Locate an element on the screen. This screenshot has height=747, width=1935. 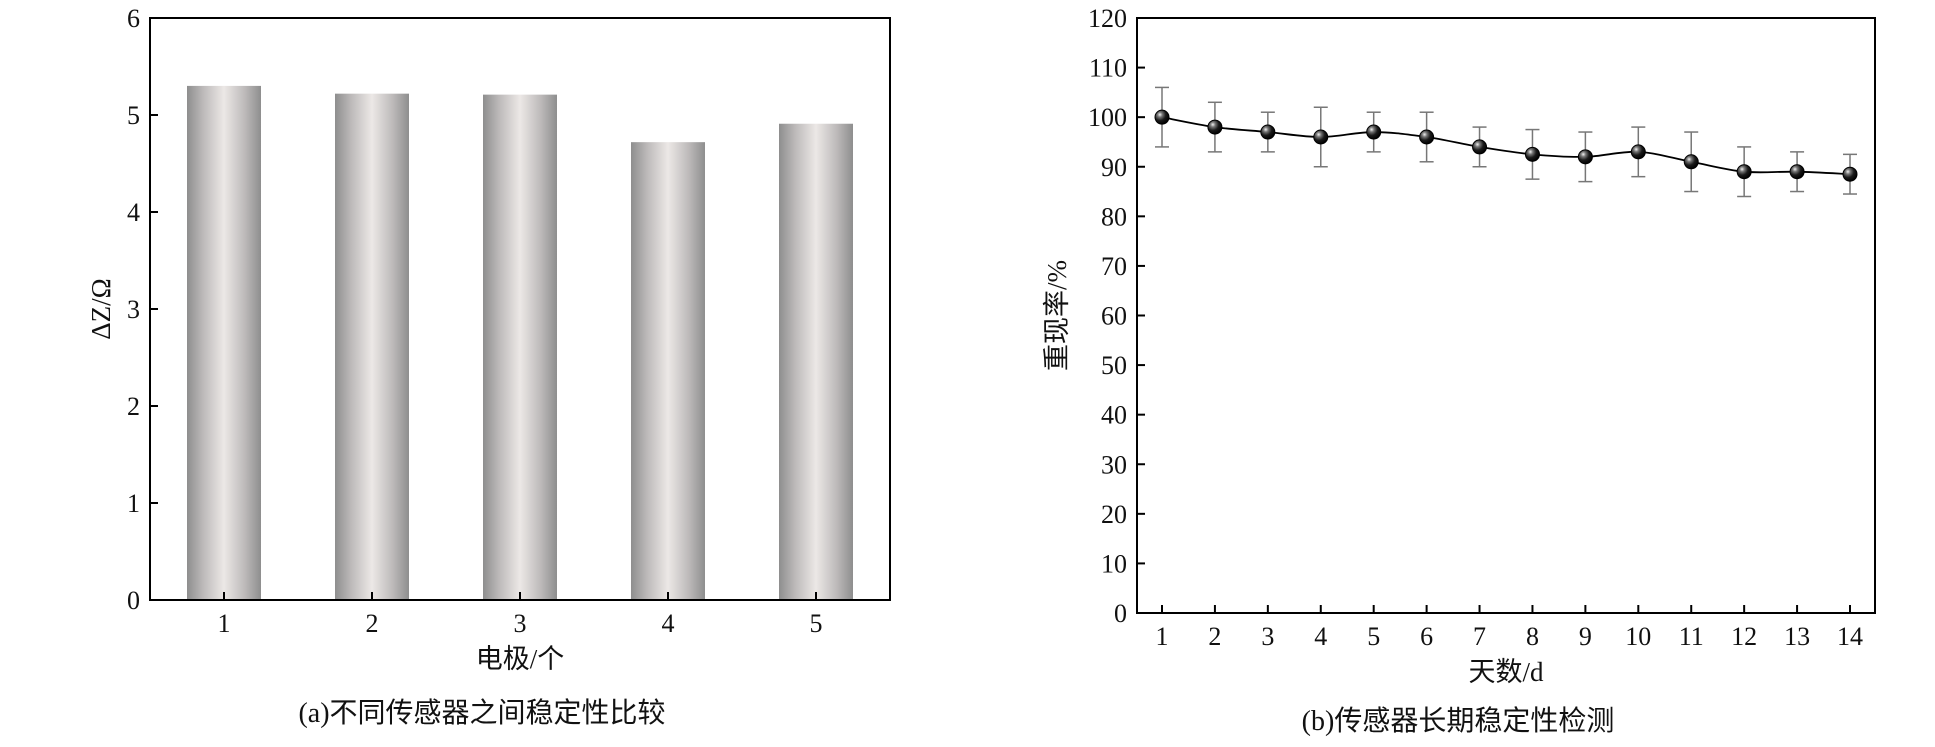
x-axis-title: 电极/个 is located at coordinates (520, 659).